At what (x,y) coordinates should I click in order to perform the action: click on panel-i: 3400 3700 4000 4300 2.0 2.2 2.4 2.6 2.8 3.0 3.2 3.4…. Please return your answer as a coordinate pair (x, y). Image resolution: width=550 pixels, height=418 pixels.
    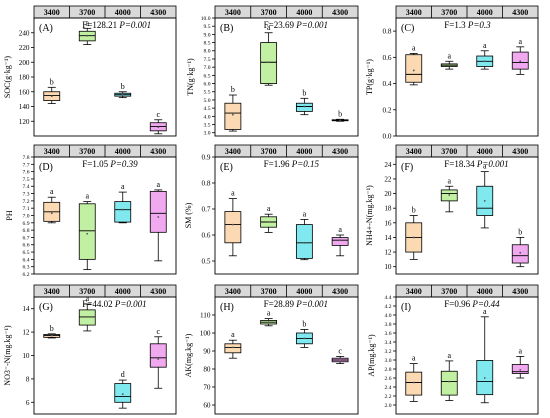
    Looking at the image, I should click on (453, 349).